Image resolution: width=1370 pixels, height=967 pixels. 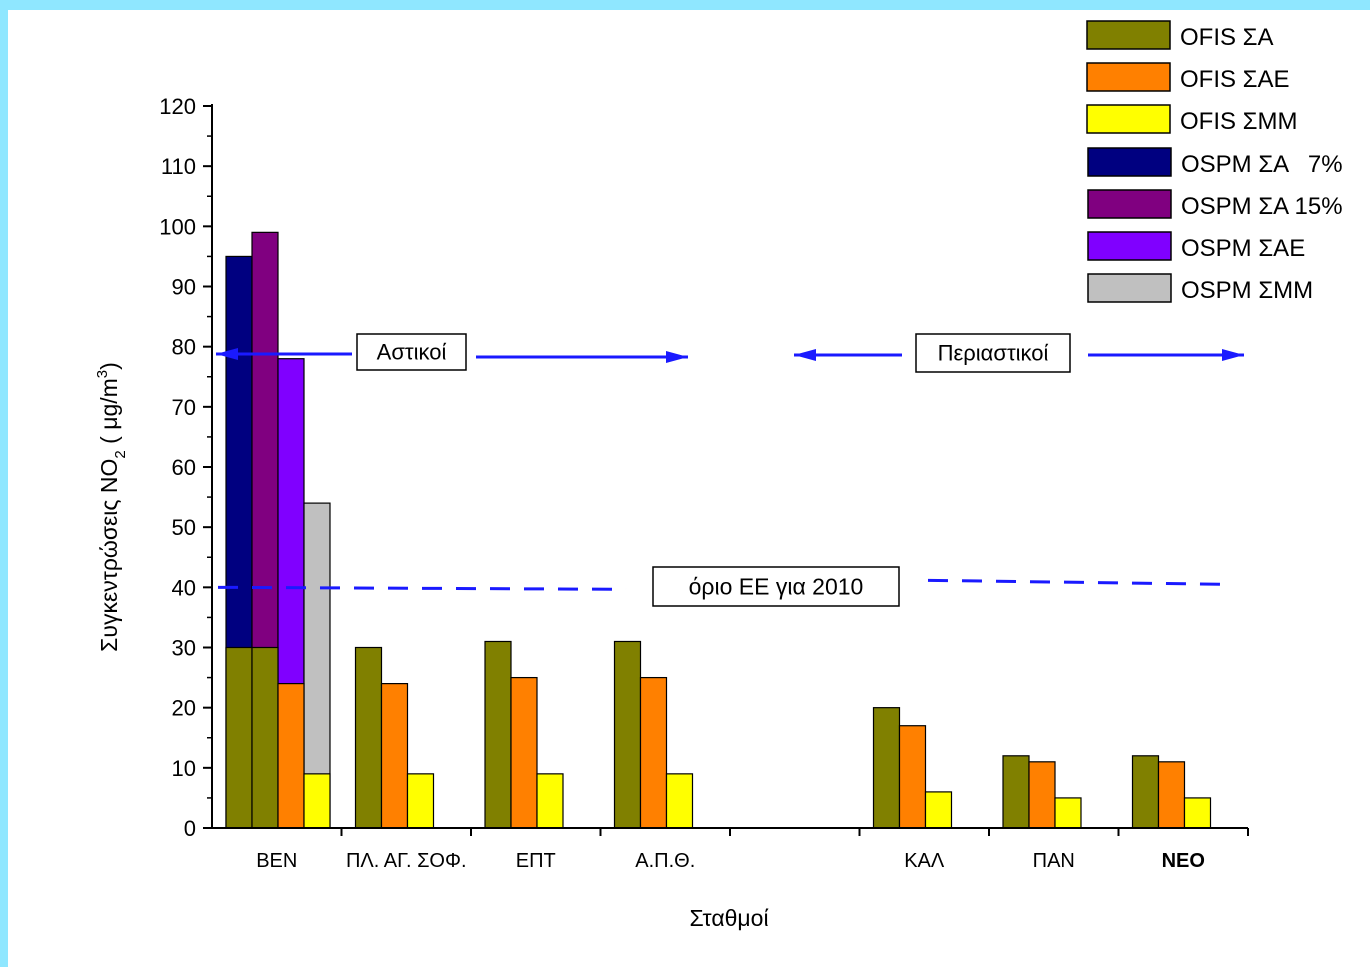 What do you see at coordinates (728, 918) in the screenshot?
I see `x-axis-title: Σταθμοί` at bounding box center [728, 918].